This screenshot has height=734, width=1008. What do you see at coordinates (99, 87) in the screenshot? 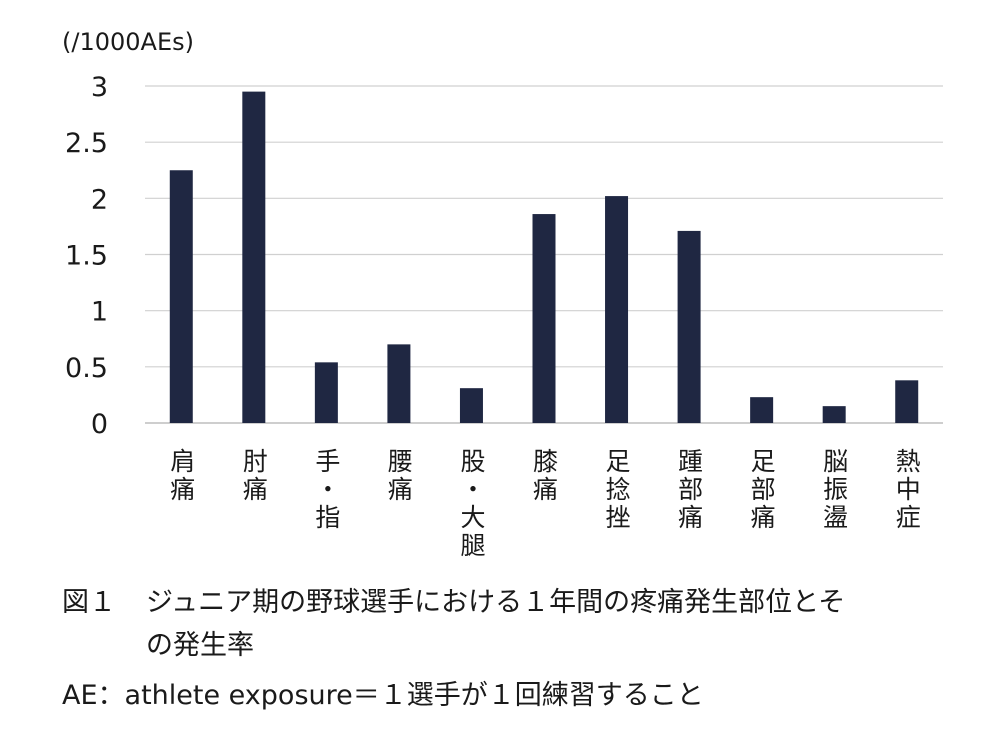
I see `y-tick-label: 3` at bounding box center [99, 87].